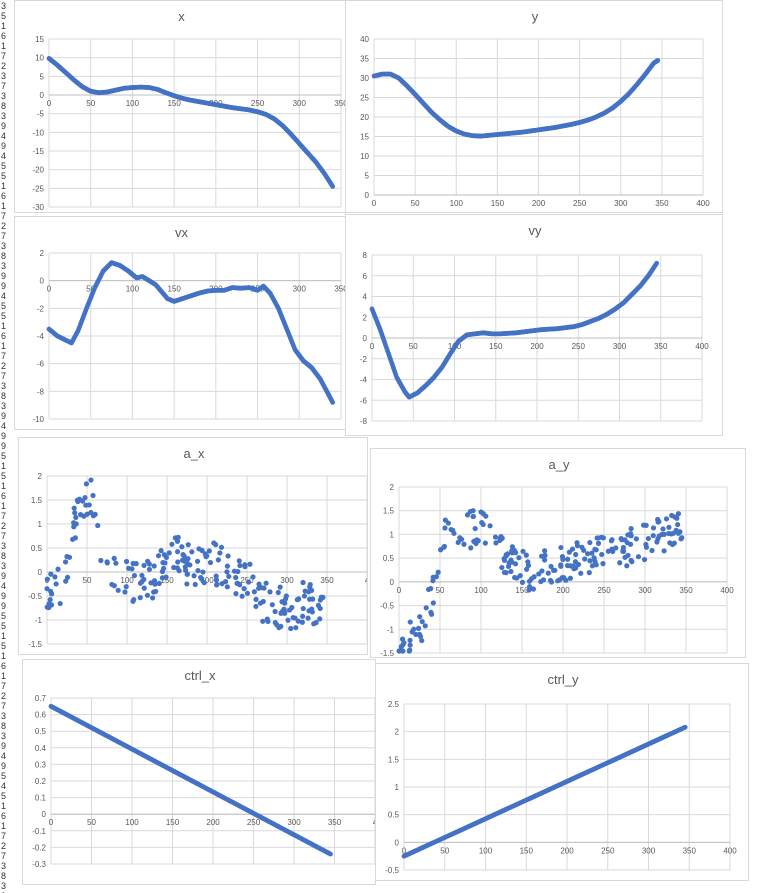  I want to click on y-tick-label: 0.1, so click(41, 798).